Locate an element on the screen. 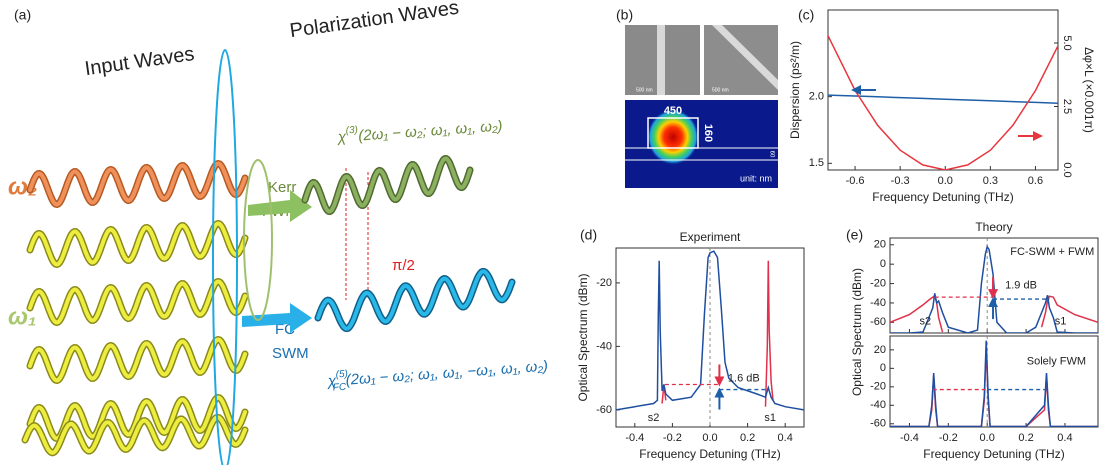 This screenshot has width=1108, height=465. fc-label: SWM is located at coordinates (290, 353).